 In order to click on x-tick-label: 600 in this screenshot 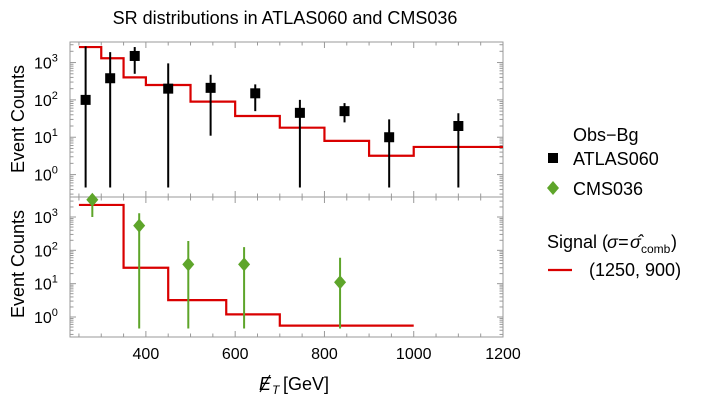, I will do `click(235, 354)`.